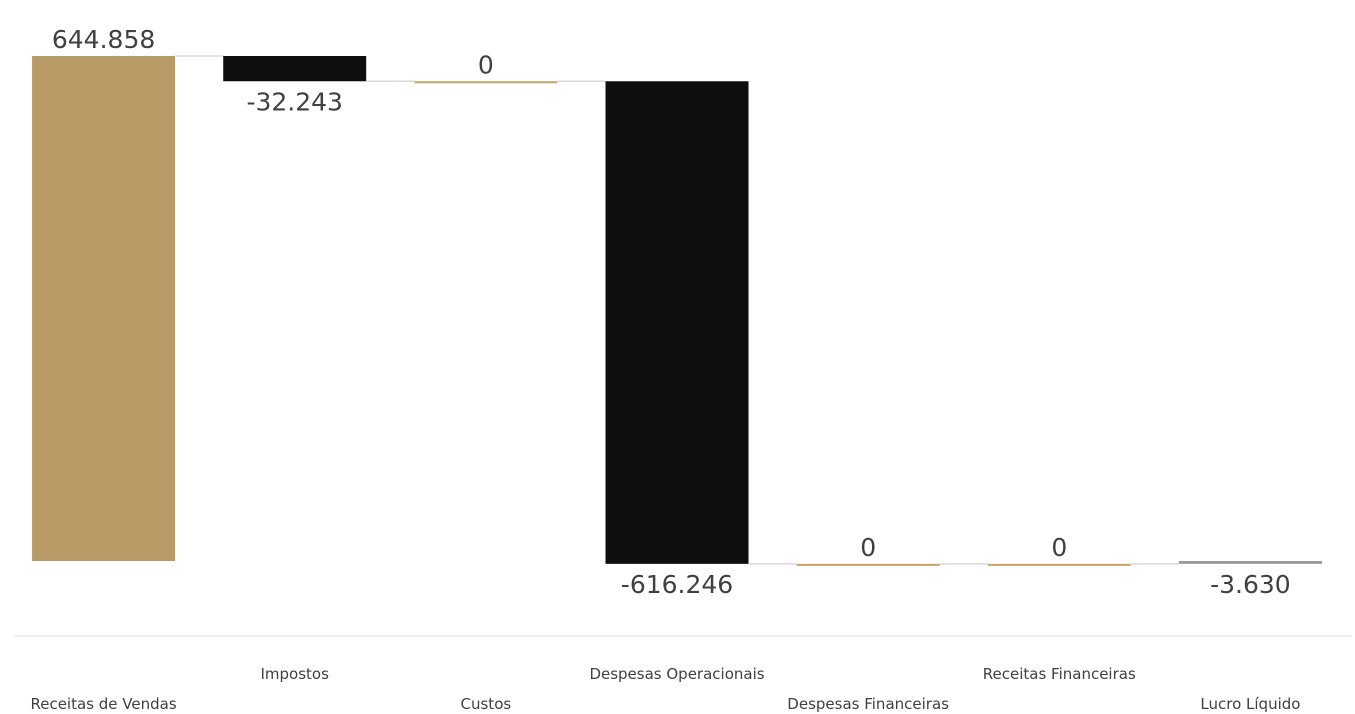  What do you see at coordinates (1250, 584) in the screenshot?
I see `data-label: -3.630` at bounding box center [1250, 584].